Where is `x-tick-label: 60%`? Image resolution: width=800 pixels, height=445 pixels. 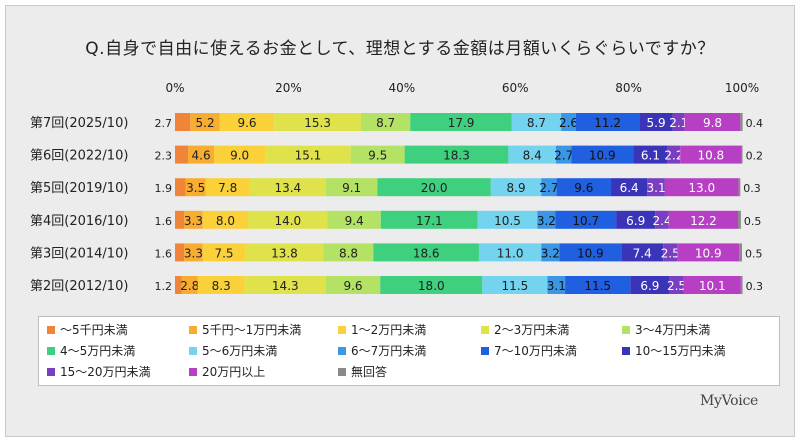
x-tick-label: 60% is located at coordinates (515, 88).